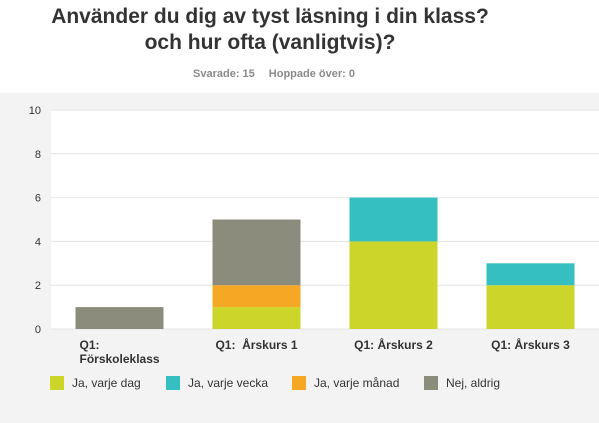  I want to click on y-tick-label: 6, so click(38, 199).